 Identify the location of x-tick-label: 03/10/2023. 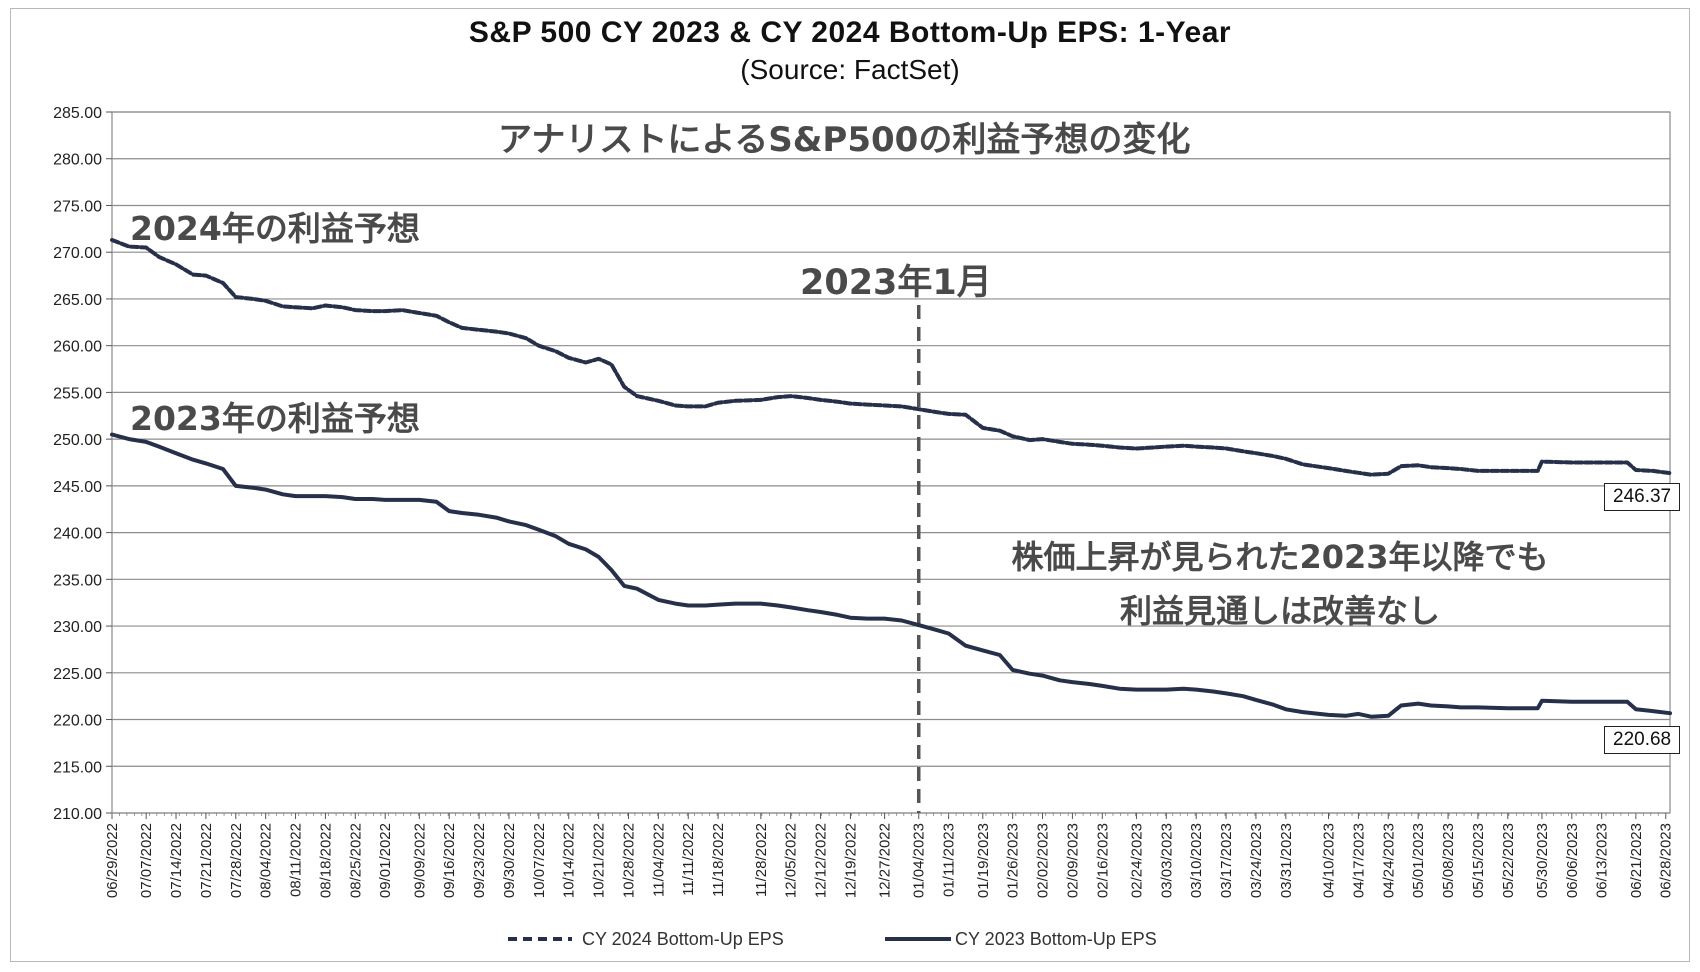
(1196, 860).